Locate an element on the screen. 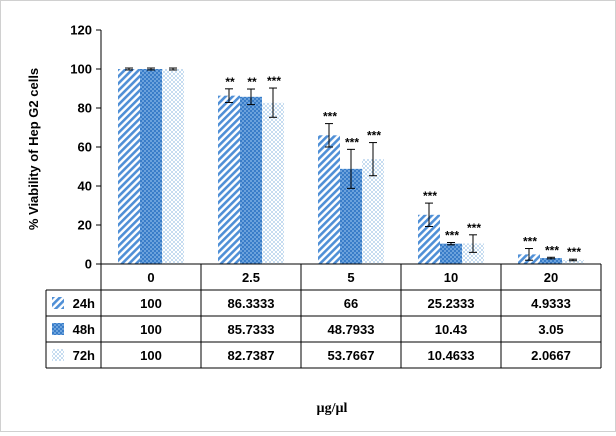 This screenshot has width=616, height=436. series-label: 72h is located at coordinates (84, 355).